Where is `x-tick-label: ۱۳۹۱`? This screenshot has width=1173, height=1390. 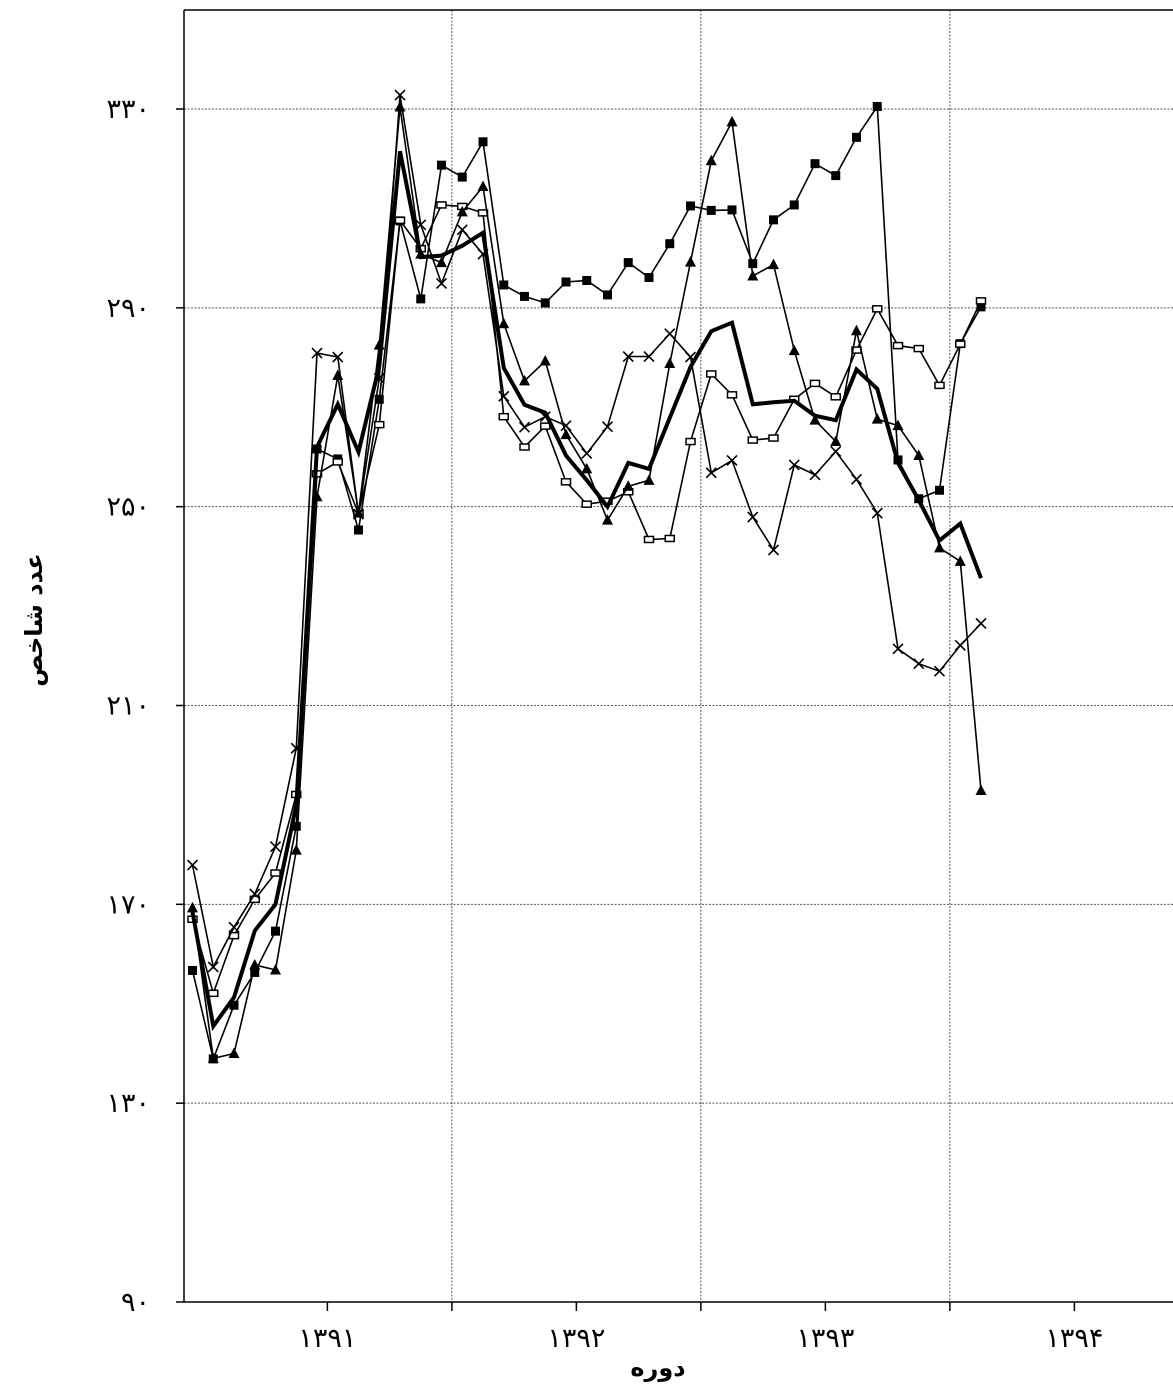 x-tick-label: ۱۳۹۱ is located at coordinates (327, 1338).